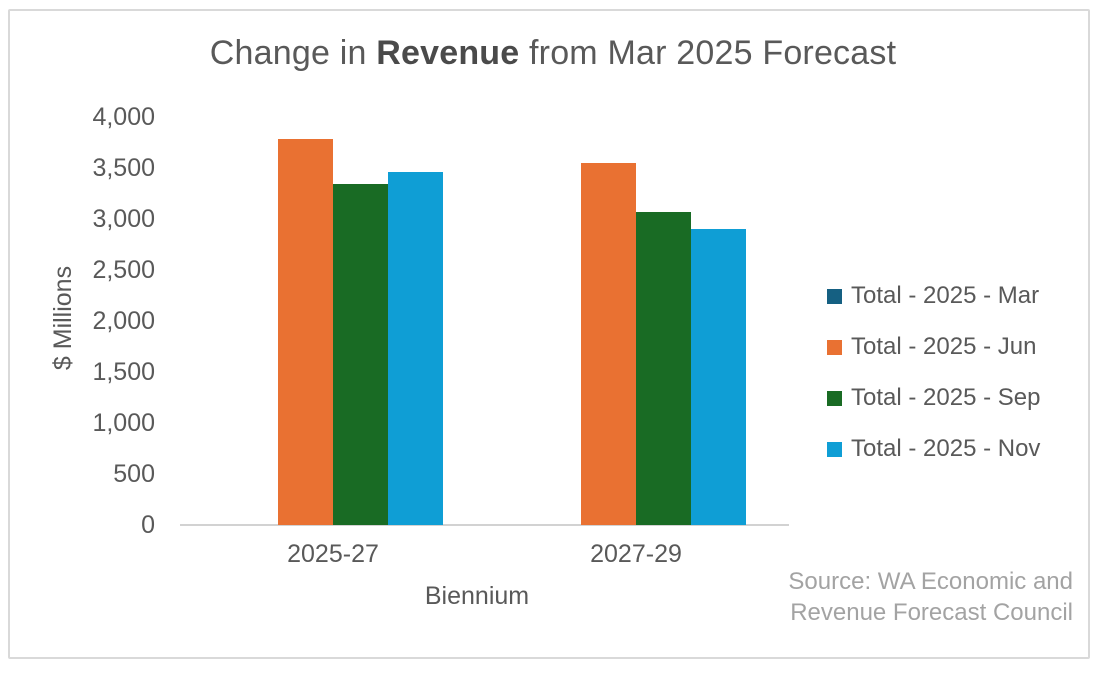  What do you see at coordinates (448, 53) in the screenshot?
I see `chart-title-bold: Revenue` at bounding box center [448, 53].